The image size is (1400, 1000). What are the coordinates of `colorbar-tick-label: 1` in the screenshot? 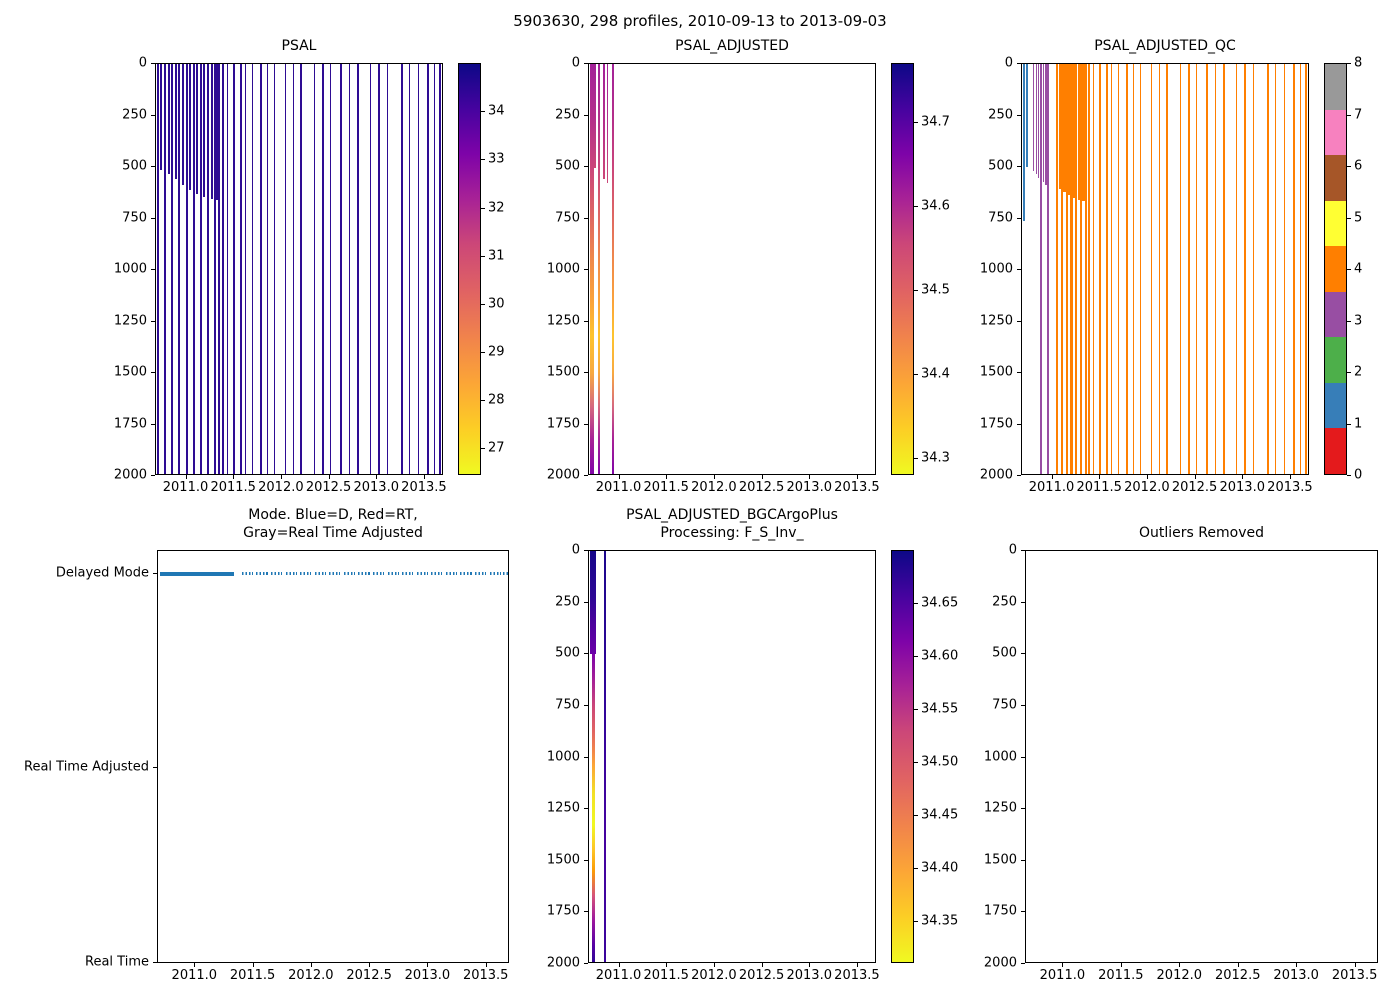 It's located at (1358, 423).